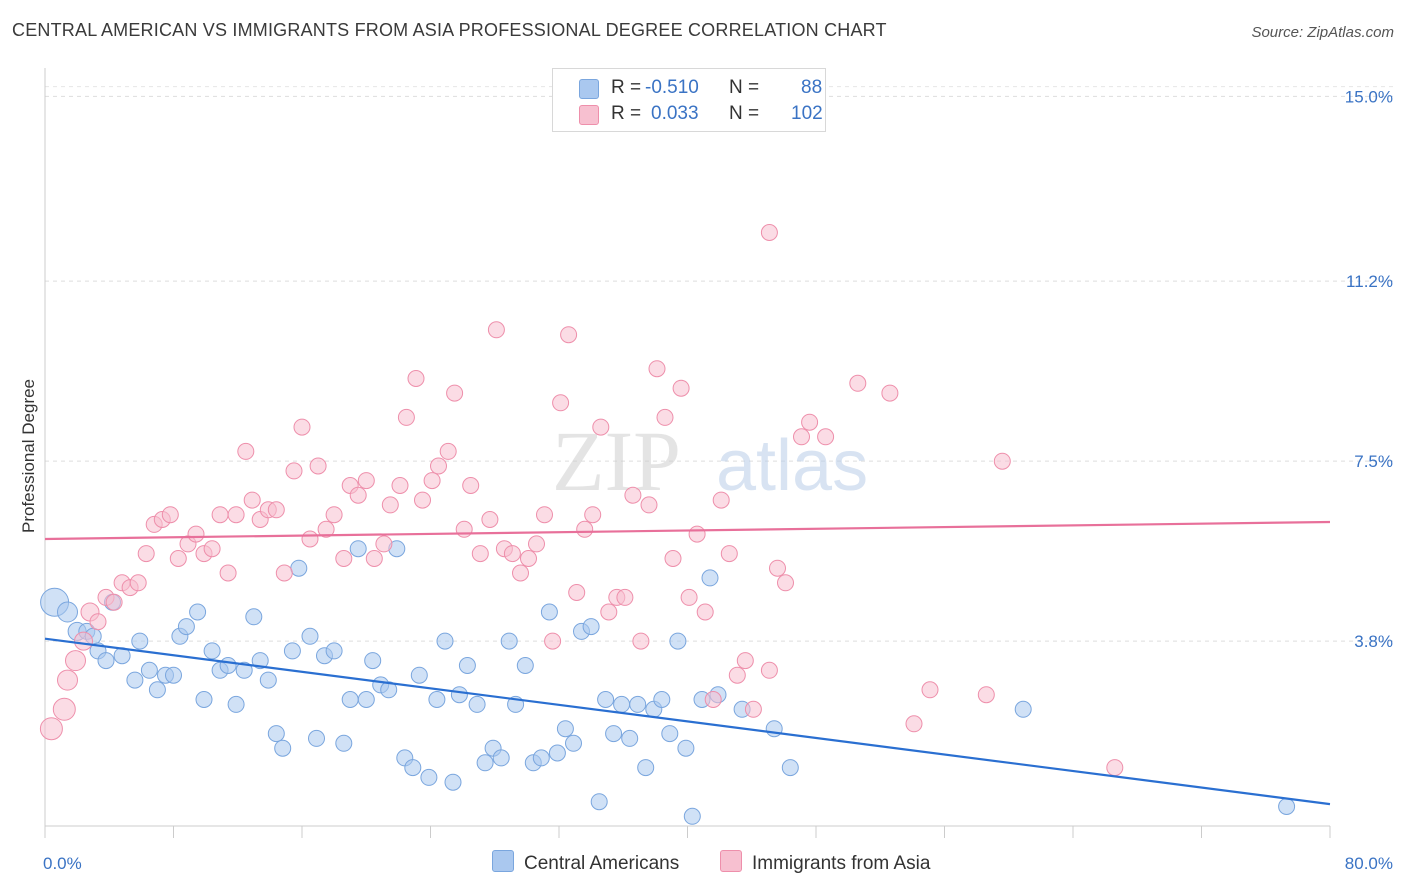 This screenshot has width=1406, height=892. I want to click on legend-box: R = -0.510 N = 88 R = 0.033 N = 102, so click(689, 100).